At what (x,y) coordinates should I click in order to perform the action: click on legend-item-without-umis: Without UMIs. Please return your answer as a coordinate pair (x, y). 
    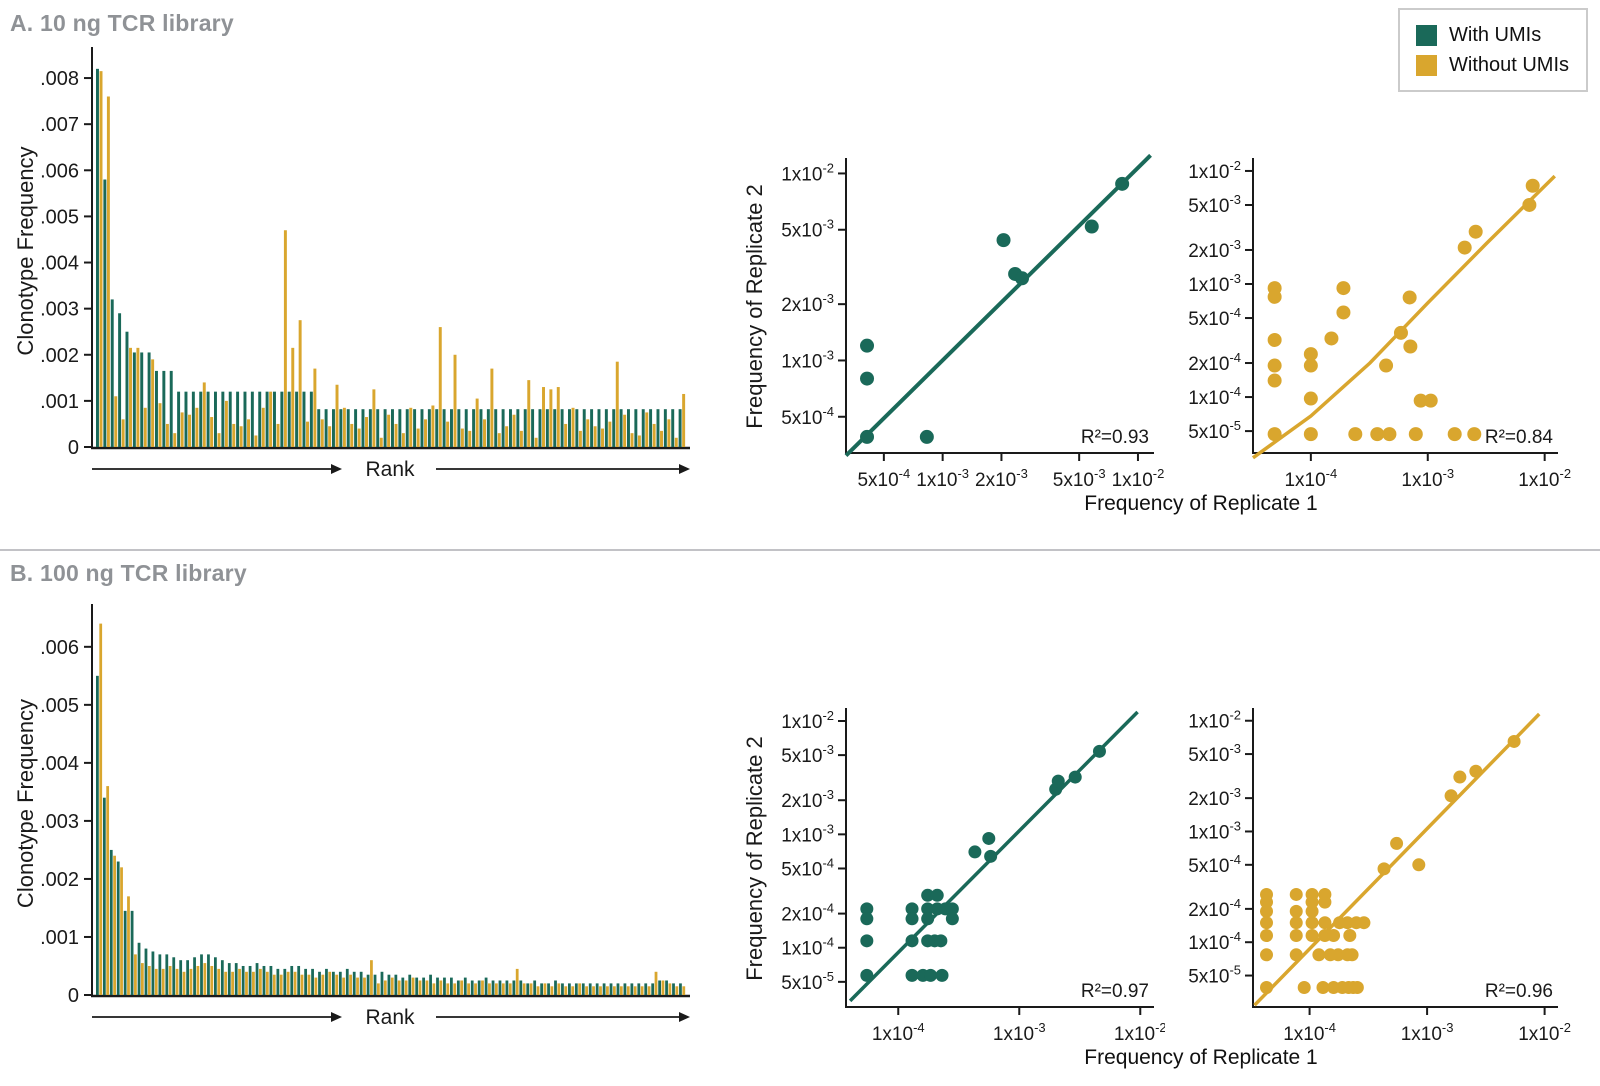
    Looking at the image, I should click on (1501, 65).